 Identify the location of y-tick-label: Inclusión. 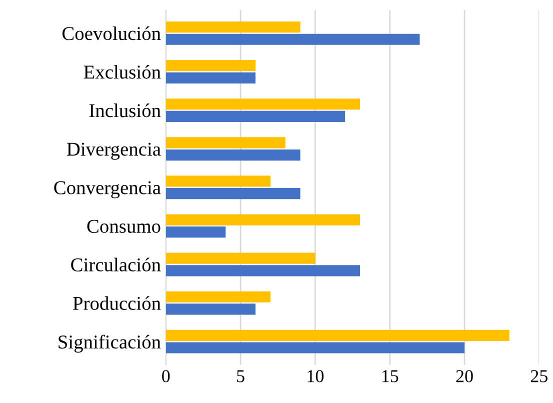
(125, 111).